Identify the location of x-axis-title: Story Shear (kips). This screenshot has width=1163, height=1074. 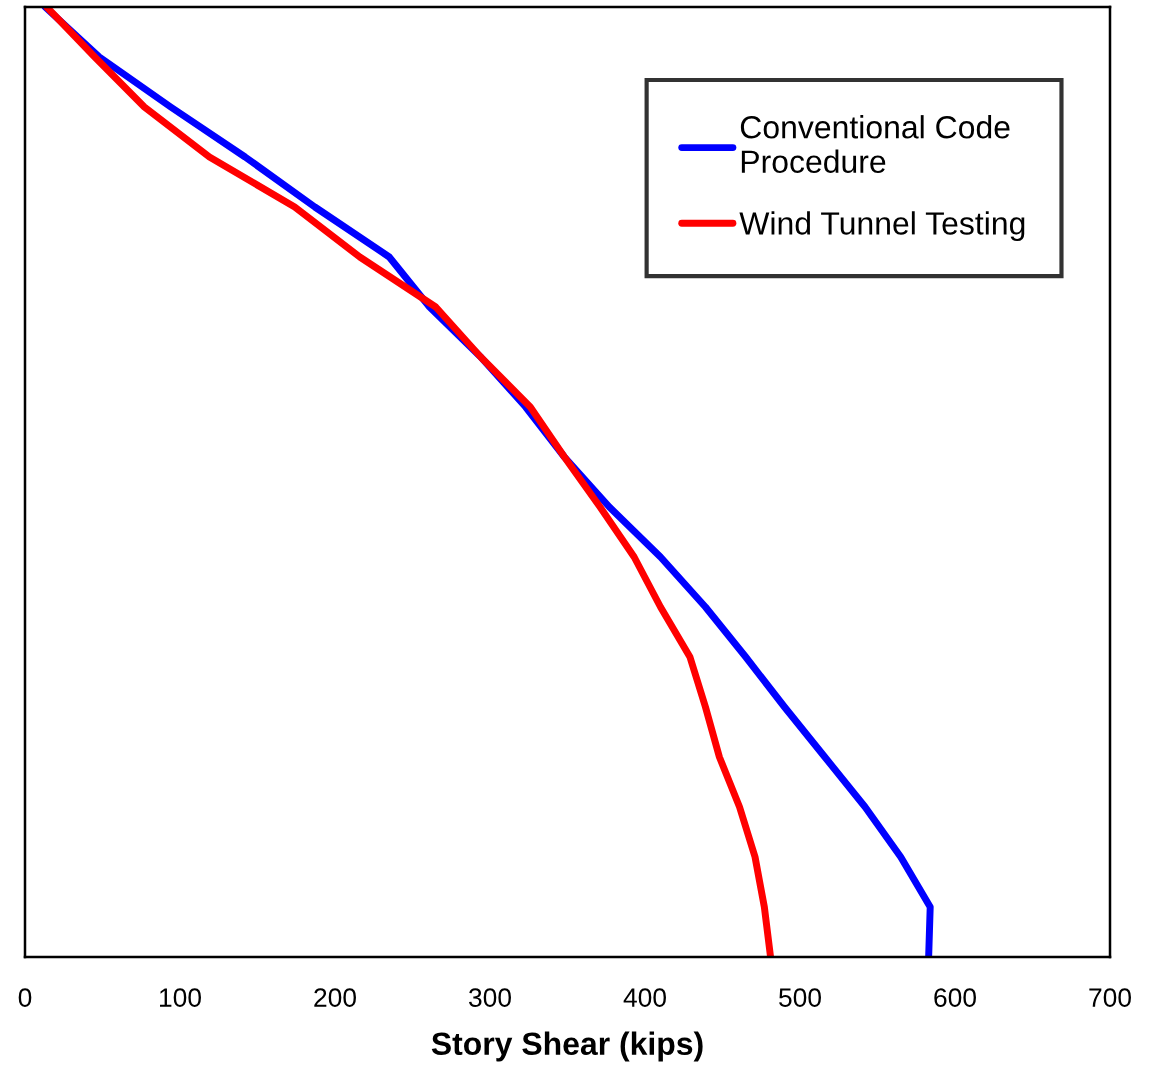
(567, 1046).